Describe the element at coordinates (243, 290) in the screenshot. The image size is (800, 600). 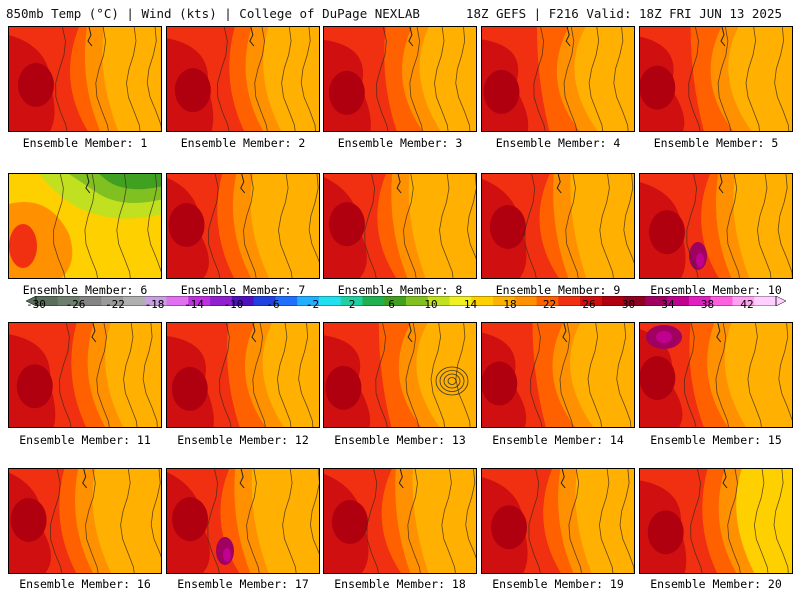
I see `ensemble-member-label: Ensemble Member: 7` at that location.